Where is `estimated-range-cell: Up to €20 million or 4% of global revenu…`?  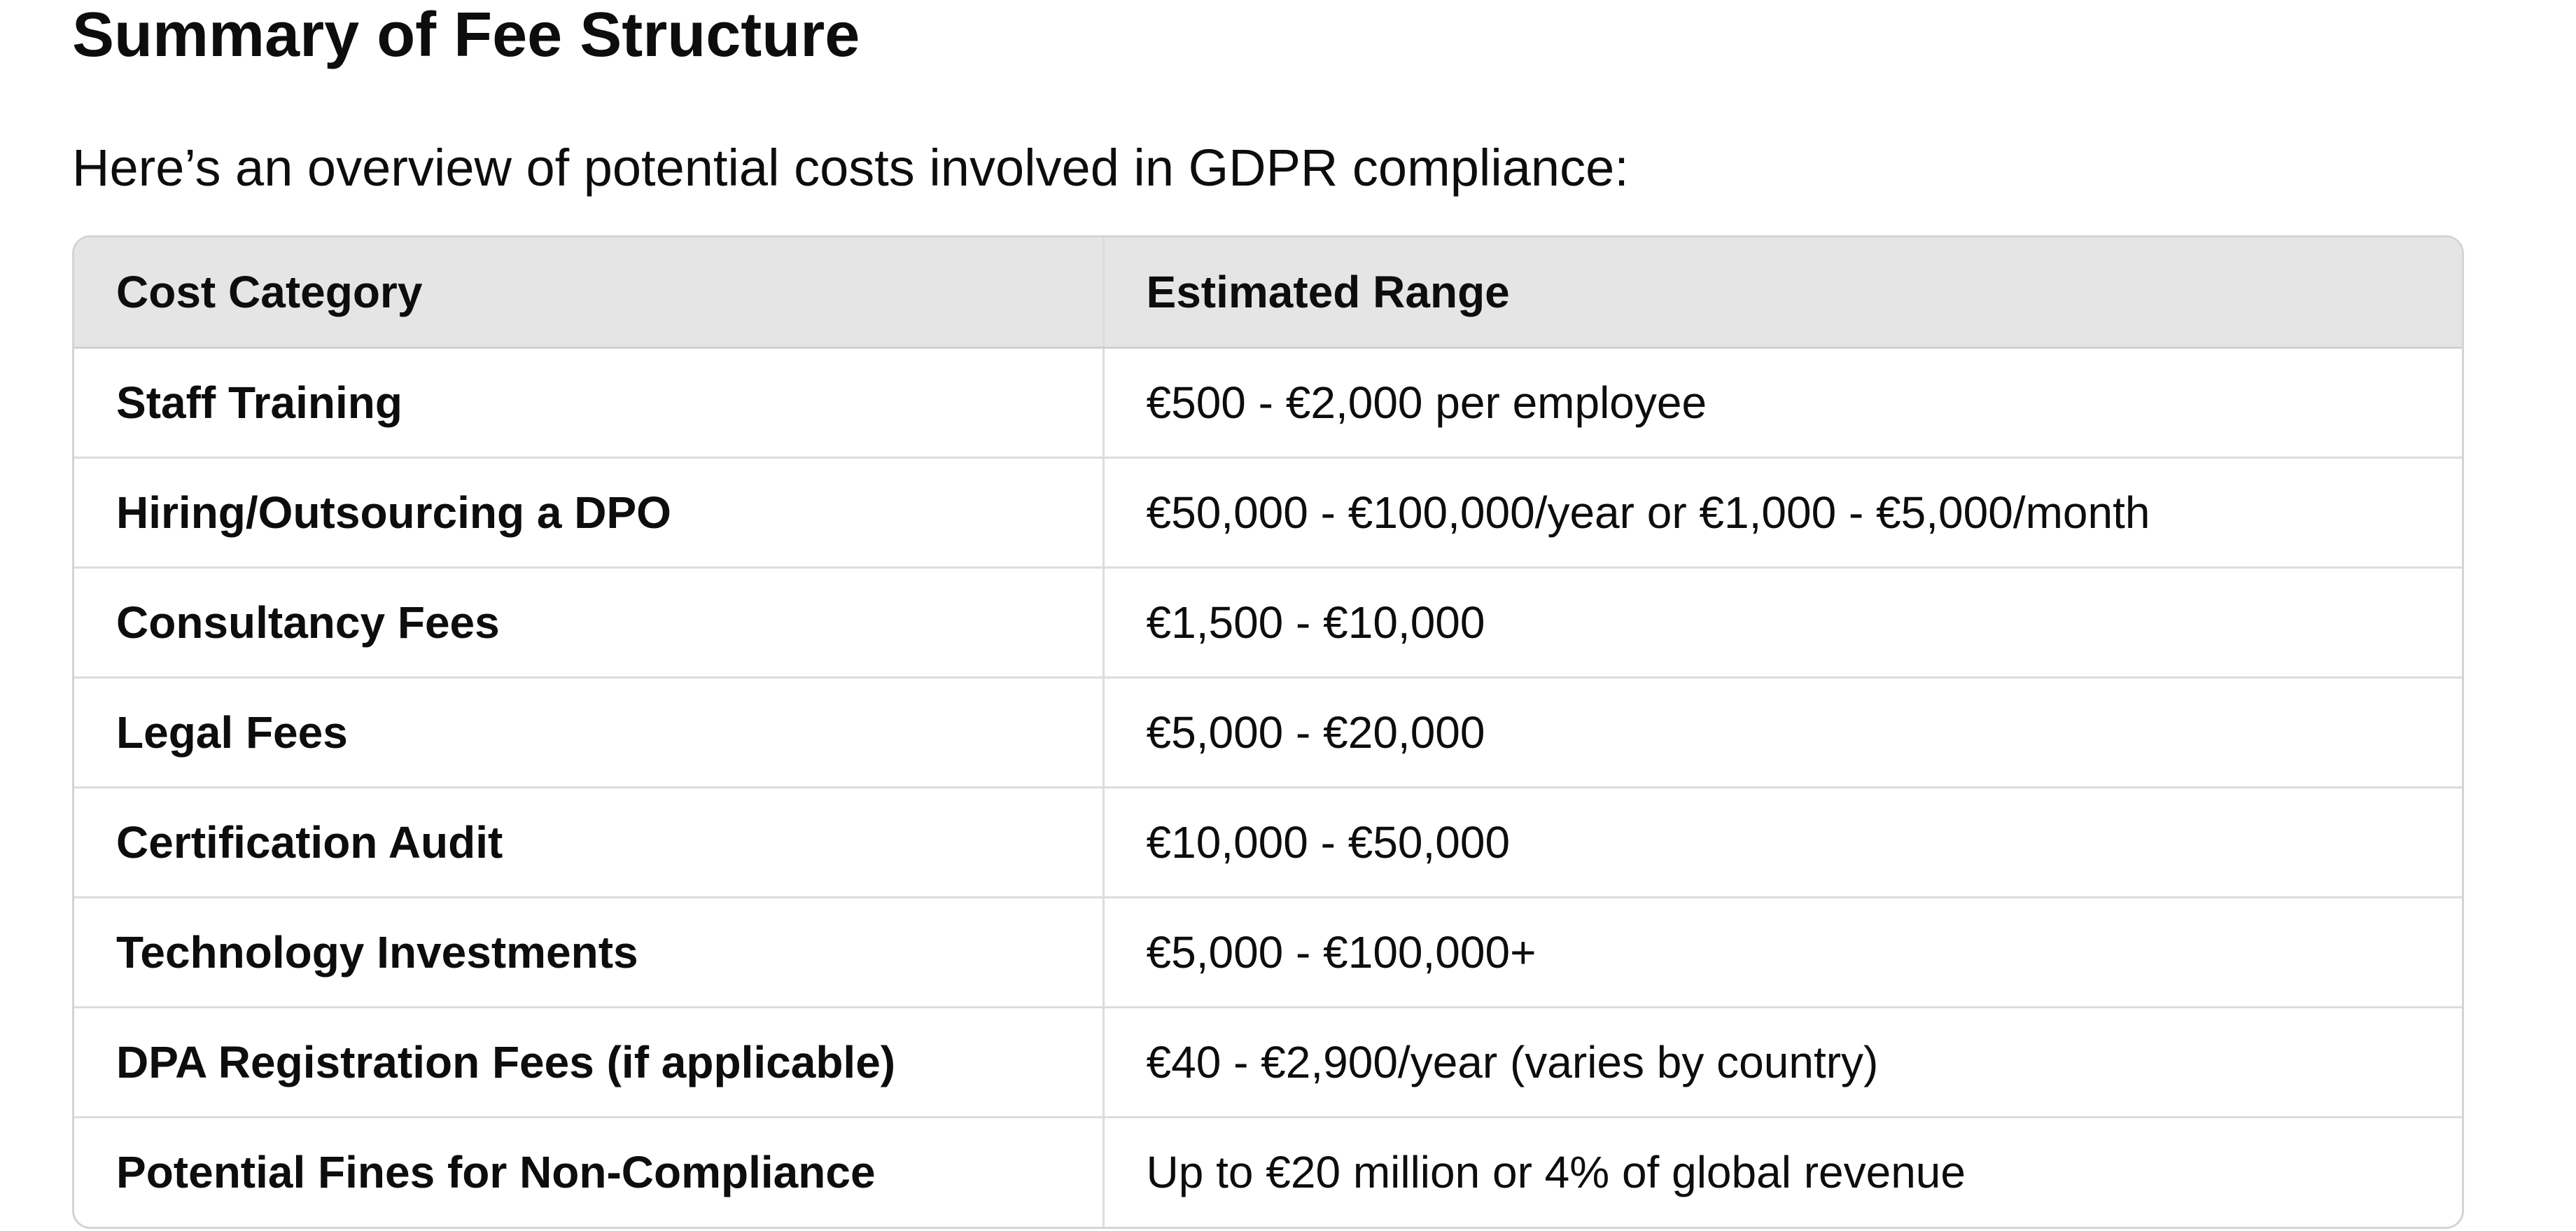 estimated-range-cell: Up to €20 million or 4% of global revenu… is located at coordinates (1782, 1172).